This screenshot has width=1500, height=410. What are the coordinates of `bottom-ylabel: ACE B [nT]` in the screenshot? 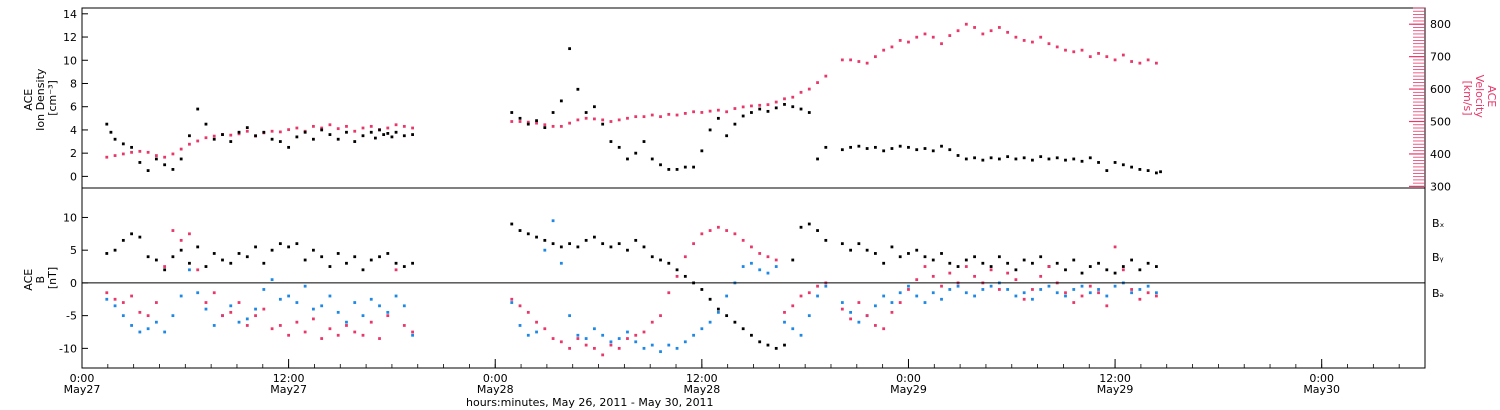 It's located at (40, 277).